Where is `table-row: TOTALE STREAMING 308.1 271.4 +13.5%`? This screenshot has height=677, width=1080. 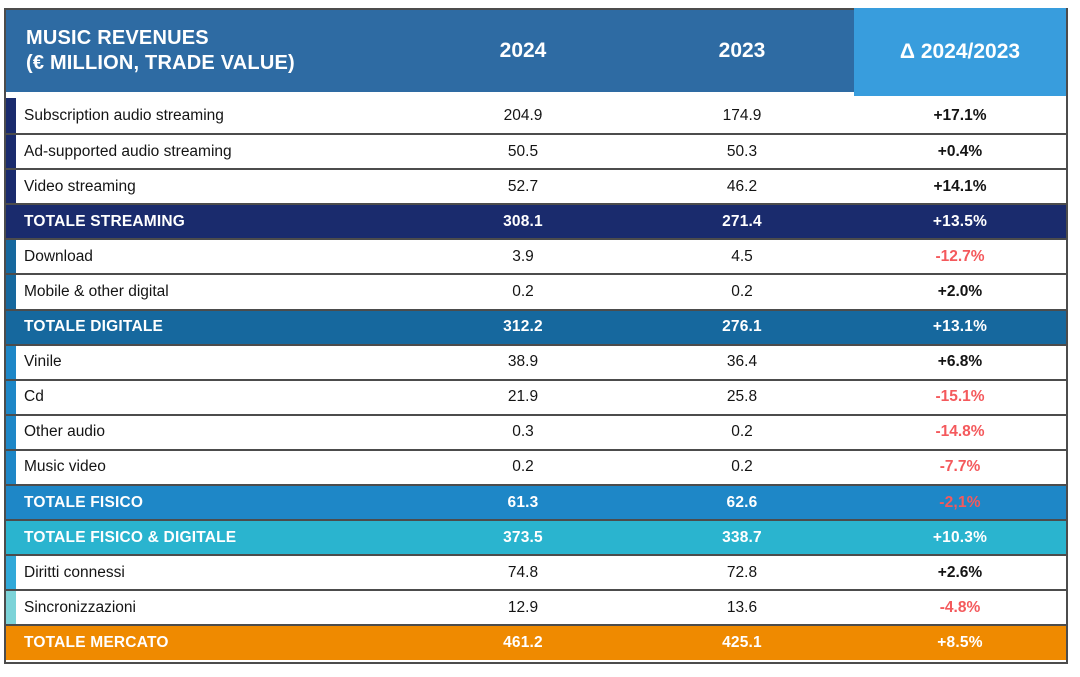
table-row: TOTALE STREAMING 308.1 271.4 +13.5% is located at coordinates (536, 221).